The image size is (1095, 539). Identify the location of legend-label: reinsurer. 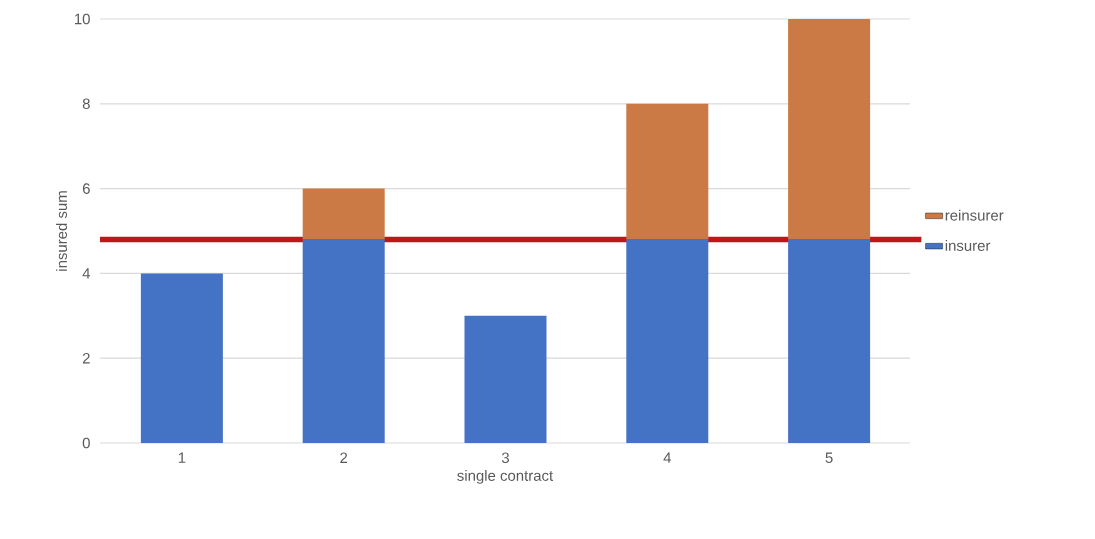
(974, 215).